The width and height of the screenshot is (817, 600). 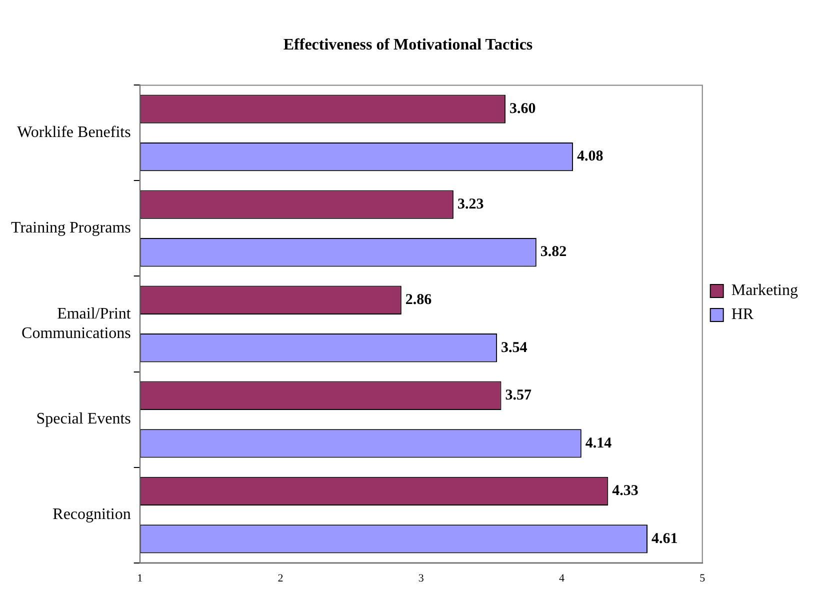 What do you see at coordinates (74, 133) in the screenshot?
I see `y-tick-label: Worklife Benefits` at bounding box center [74, 133].